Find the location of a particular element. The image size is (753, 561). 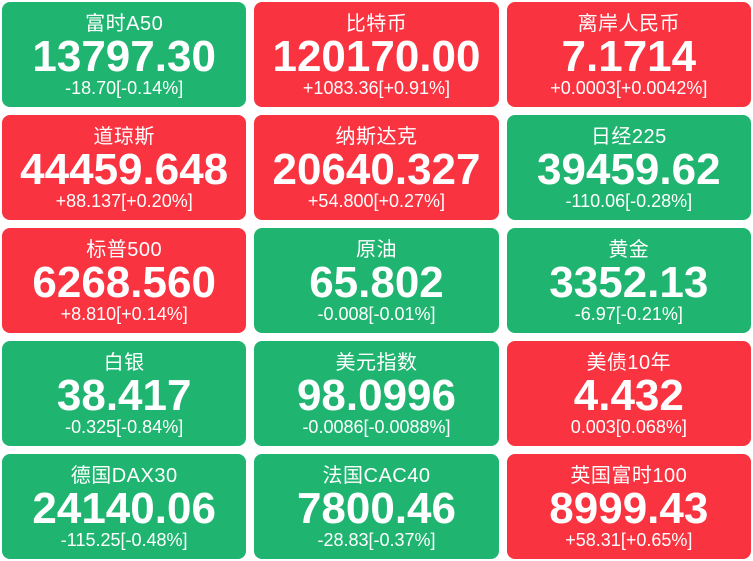

price-value: 6268.560 is located at coordinates (124, 282).